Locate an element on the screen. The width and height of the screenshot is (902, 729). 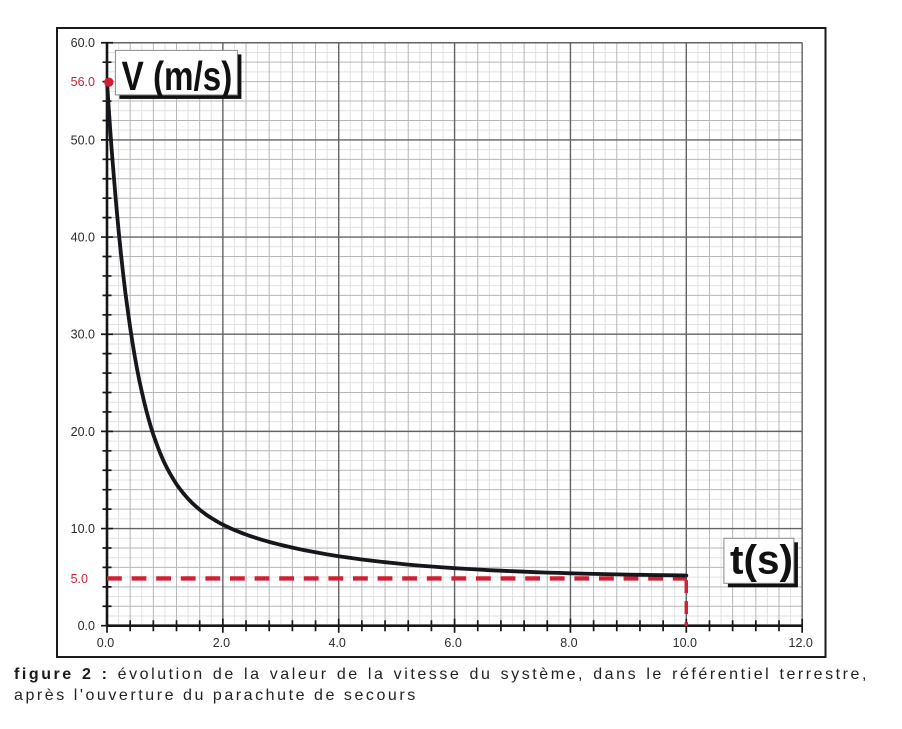
svg-text: 4.0 is located at coordinates (337, 643).